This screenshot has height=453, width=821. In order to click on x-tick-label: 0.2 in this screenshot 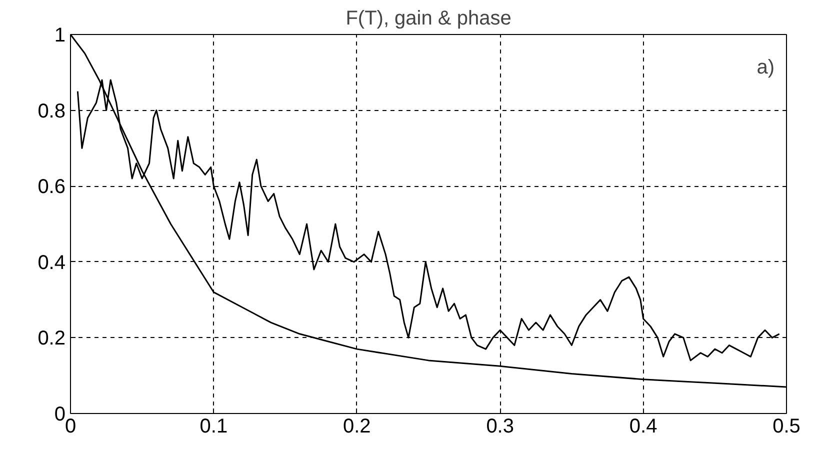, I will do `click(357, 427)`.